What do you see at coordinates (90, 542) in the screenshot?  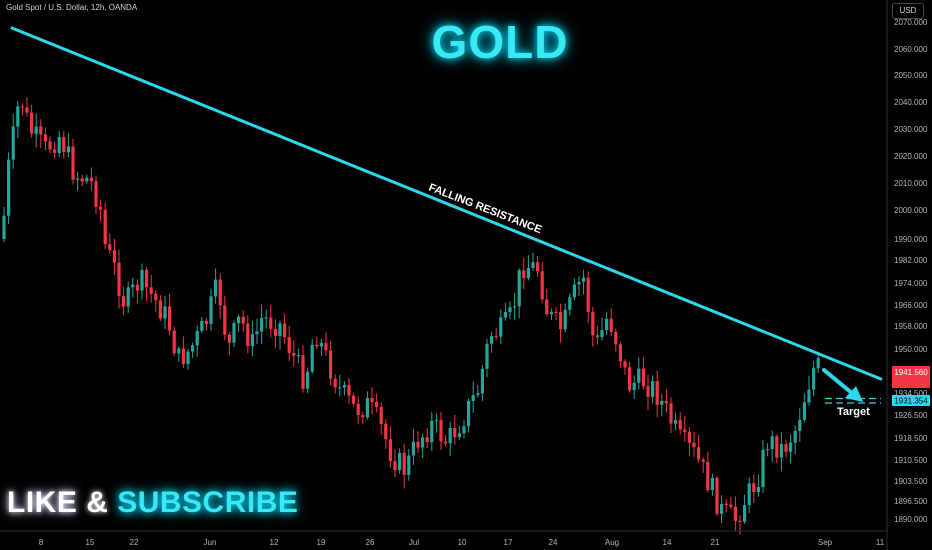 I see `x-tick-label: 15` at bounding box center [90, 542].